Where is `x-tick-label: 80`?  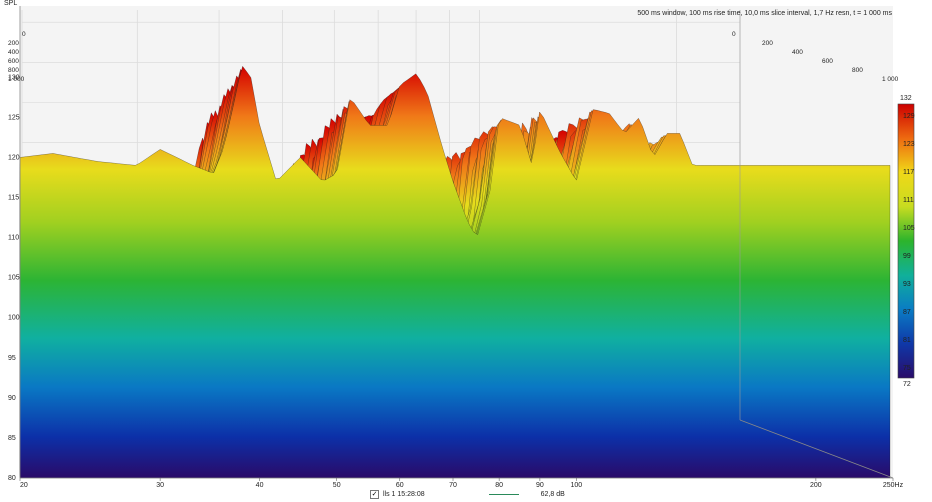 x-tick-label: 80 is located at coordinates (499, 485).